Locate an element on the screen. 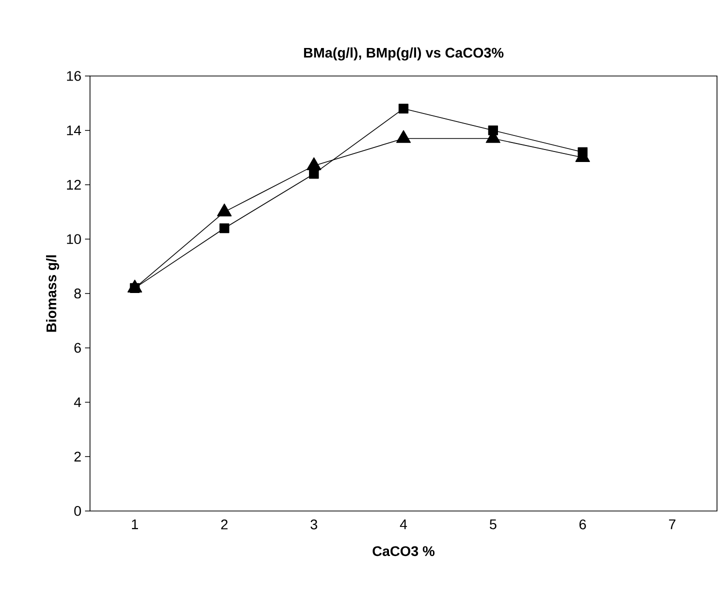  y-tick-label: 8 is located at coordinates (77, 293).